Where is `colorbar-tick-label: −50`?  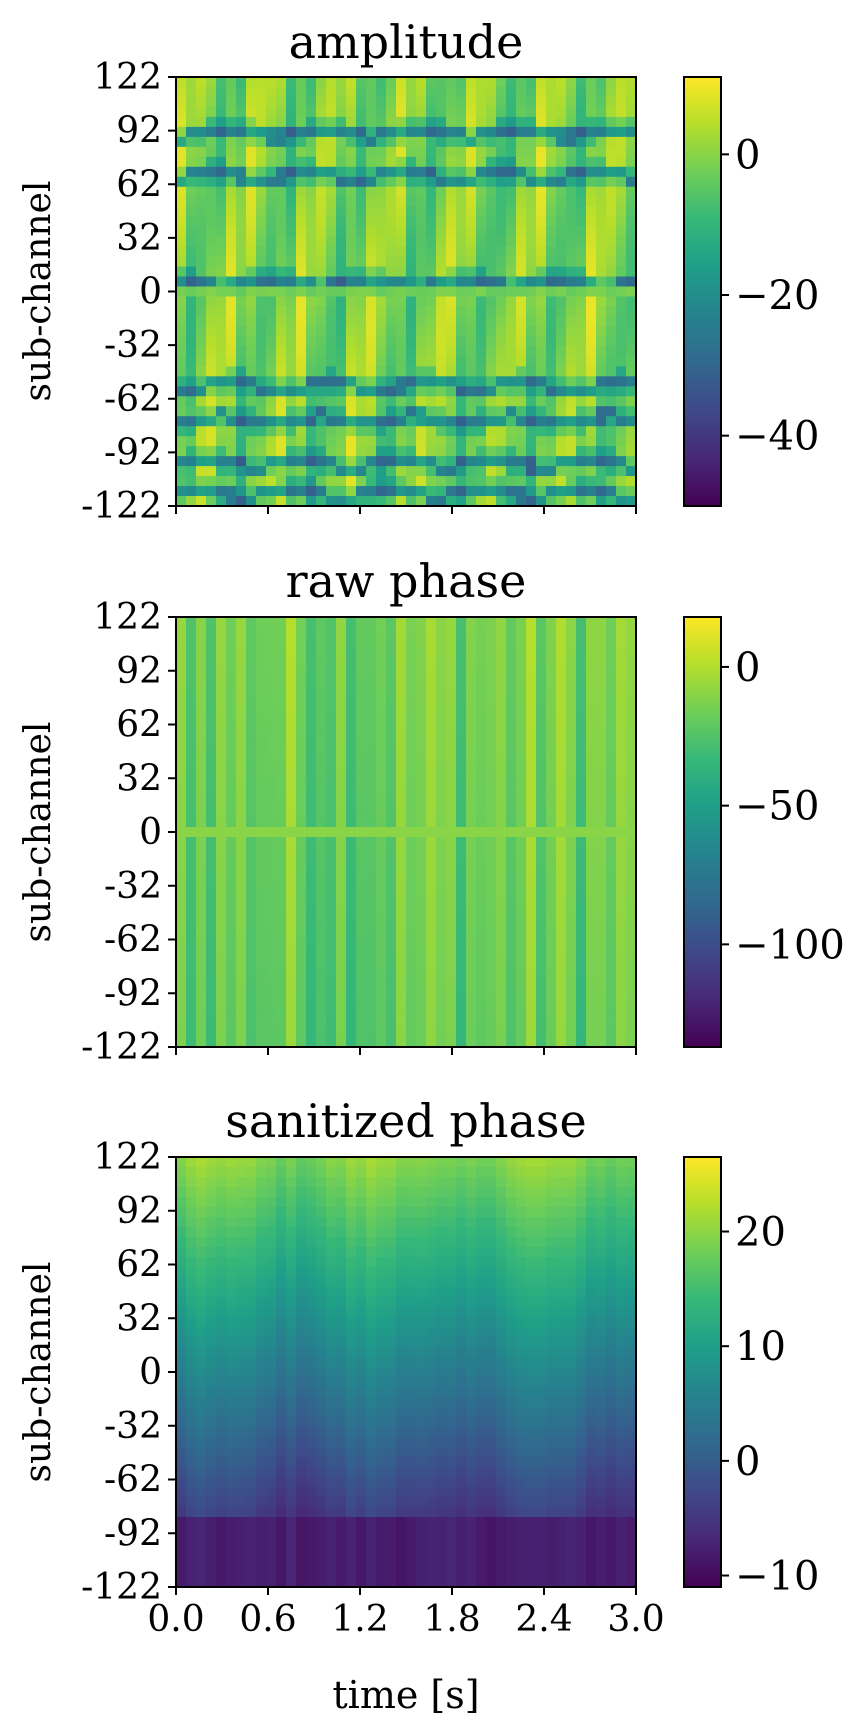 colorbar-tick-label: −50 is located at coordinates (777, 807).